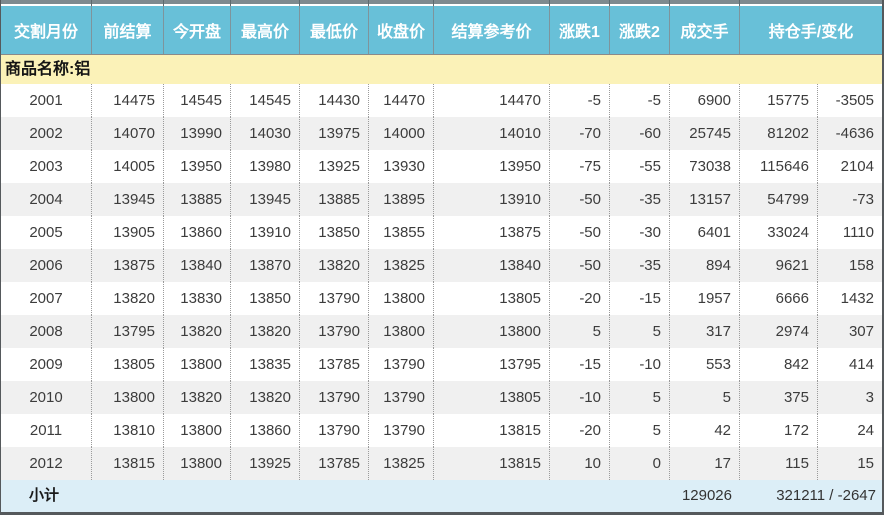 This screenshot has height=522, width=884. I want to click on column-header-row: 交割月份 前结算 今开盘 最高价 最低价 收盘价 结算参考价 涨跌1 涨跌2 成交手 持仓手/变化, so click(441, 30).